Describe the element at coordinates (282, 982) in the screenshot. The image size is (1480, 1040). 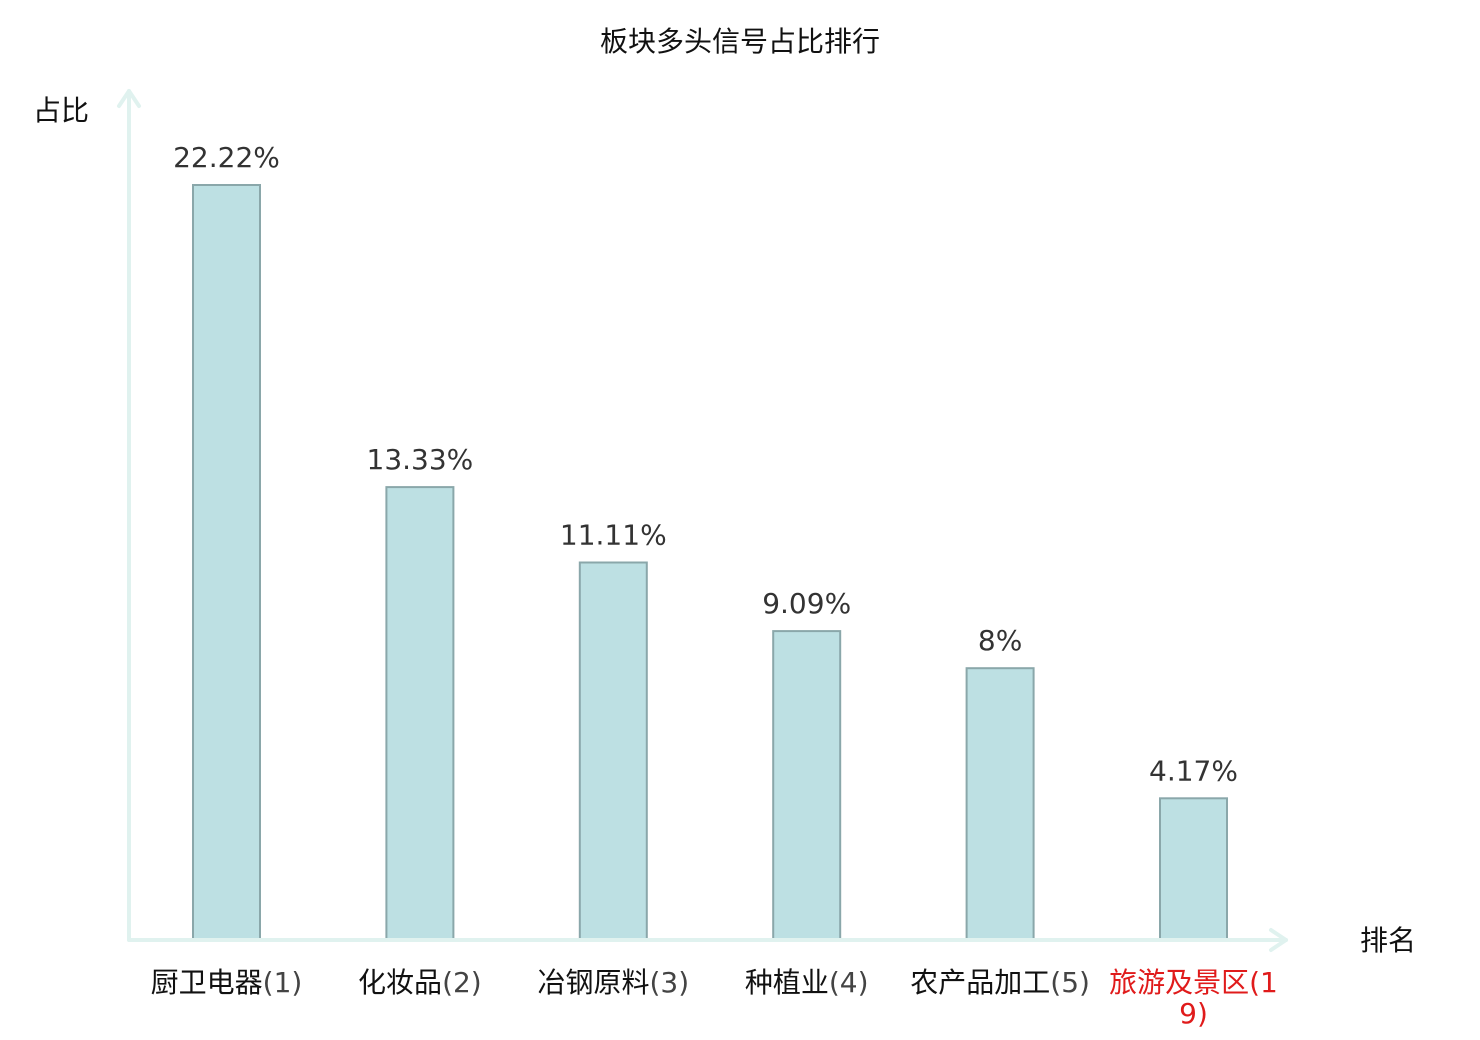
I see `category-rank: (1)` at that location.